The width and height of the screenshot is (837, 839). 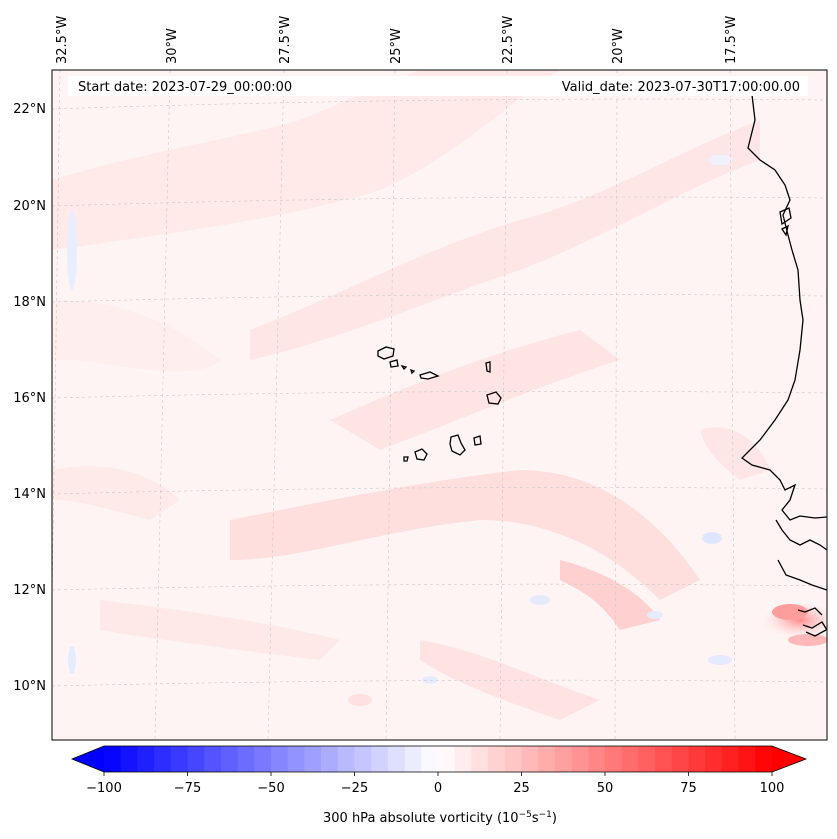 What do you see at coordinates (29, 686) in the screenshot?
I see `lat-label: 10°N` at bounding box center [29, 686].